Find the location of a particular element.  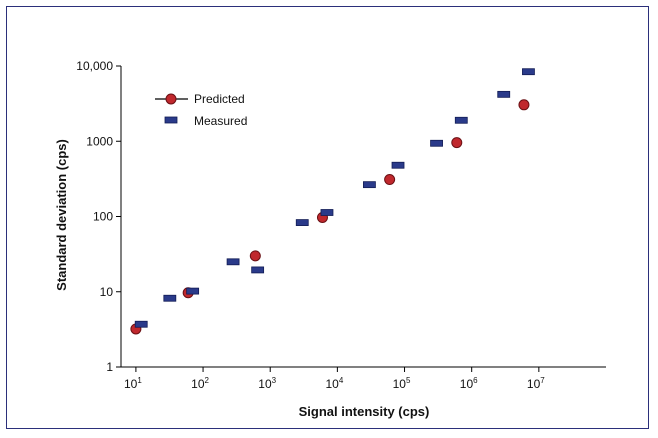

x-tick-label: 10² is located at coordinates (200, 383).